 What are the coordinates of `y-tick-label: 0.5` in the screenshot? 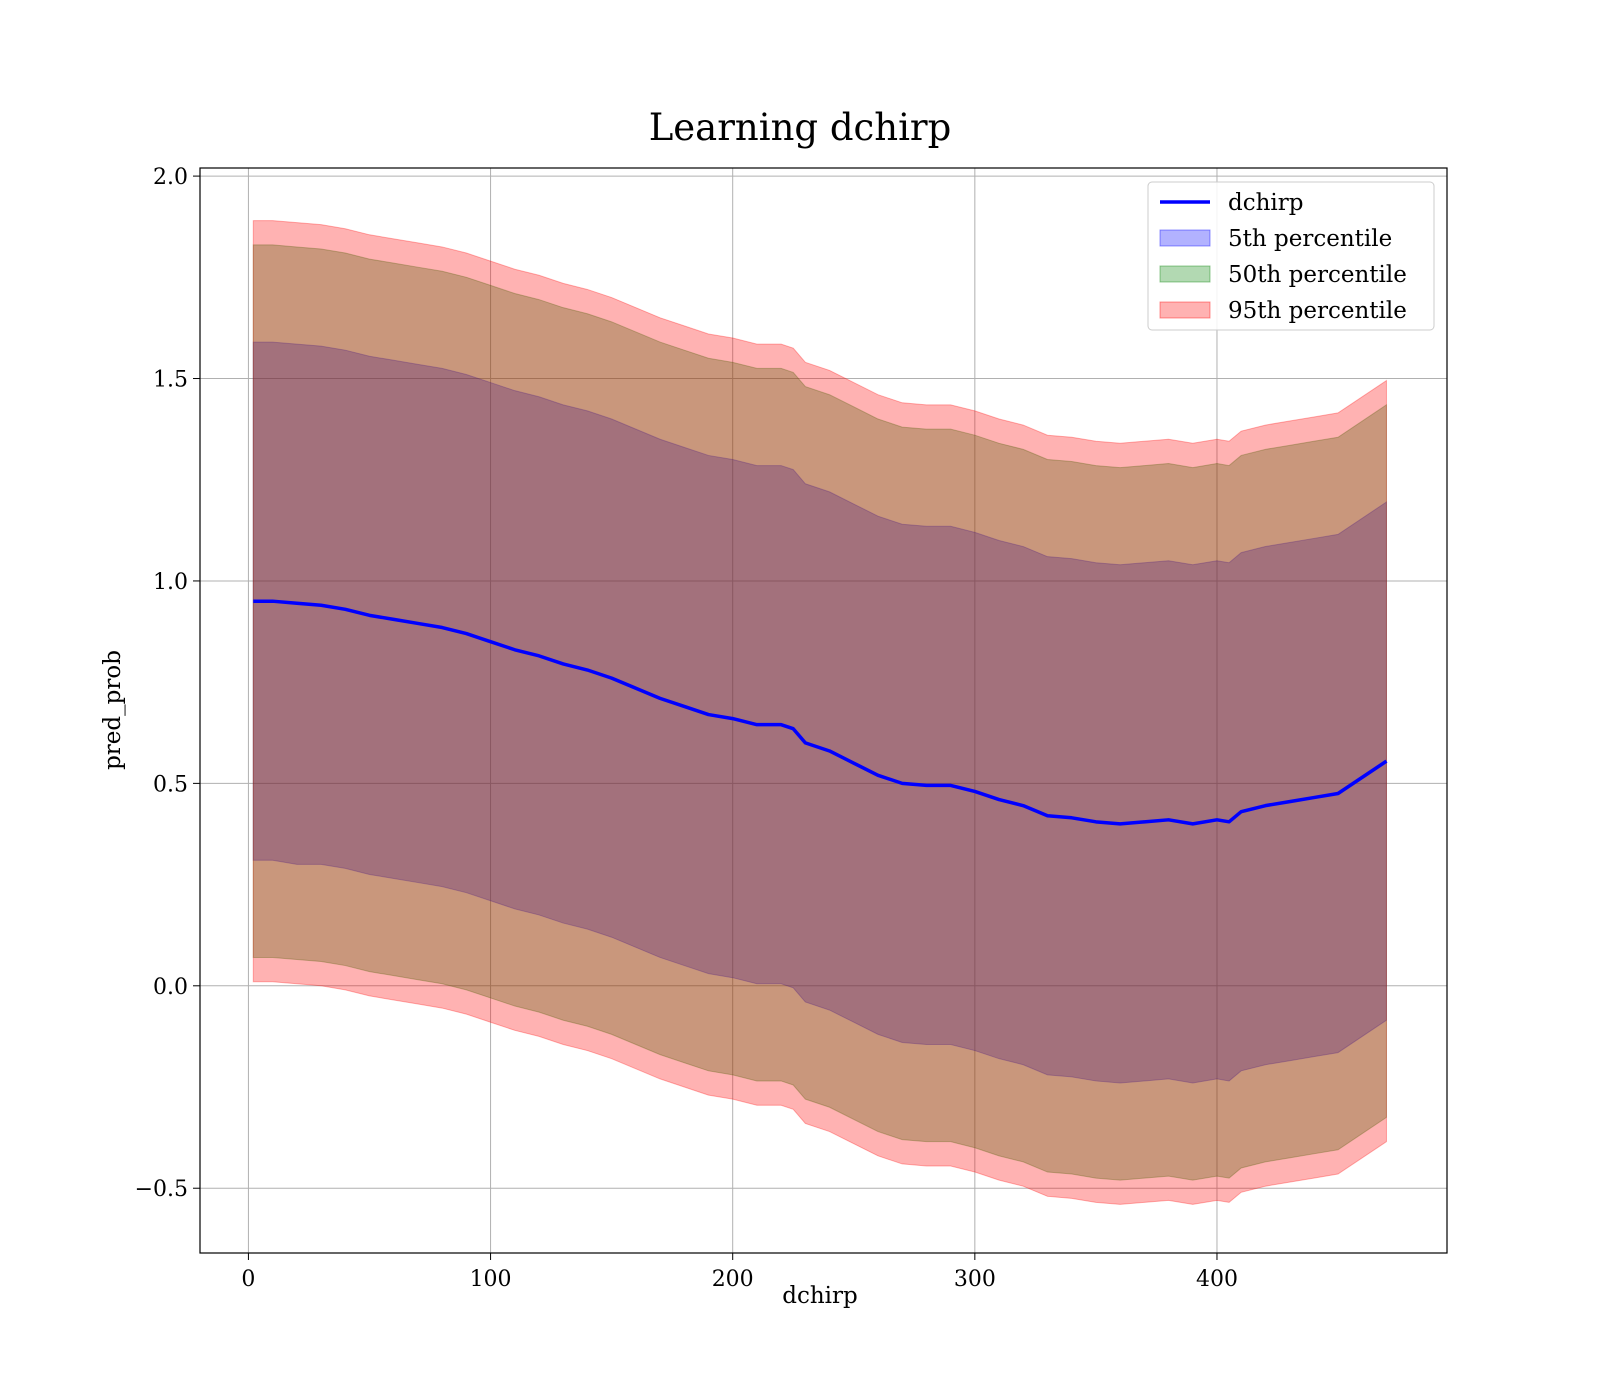 It's located at (170, 784).